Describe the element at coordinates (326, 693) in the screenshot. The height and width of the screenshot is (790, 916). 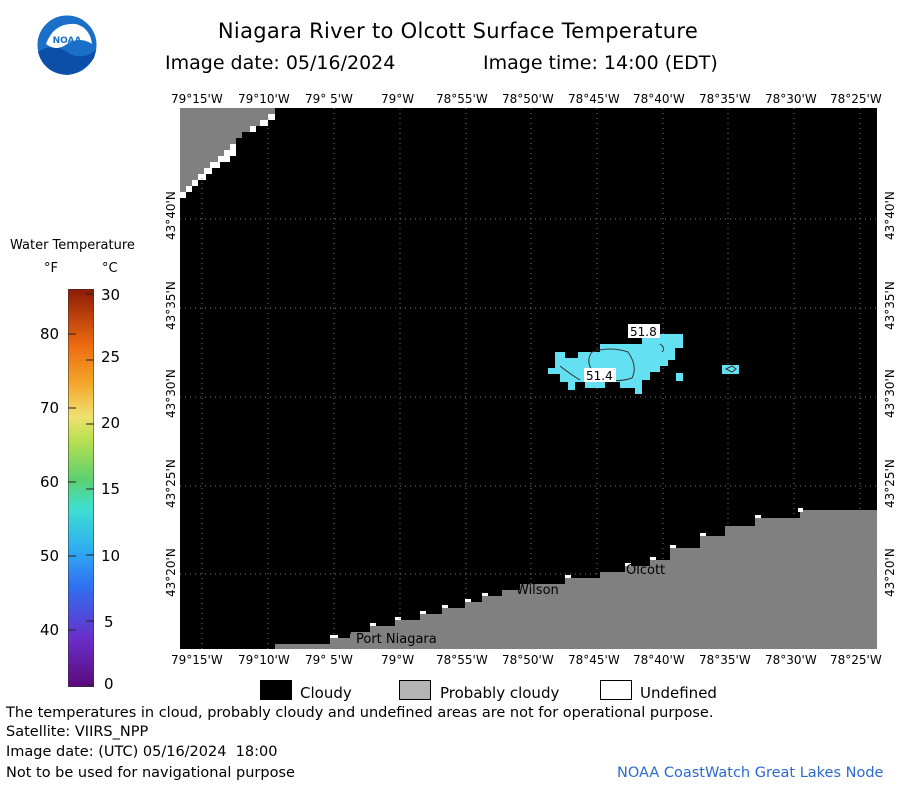
I see `legend-label-cloudy: Cloudy` at that location.